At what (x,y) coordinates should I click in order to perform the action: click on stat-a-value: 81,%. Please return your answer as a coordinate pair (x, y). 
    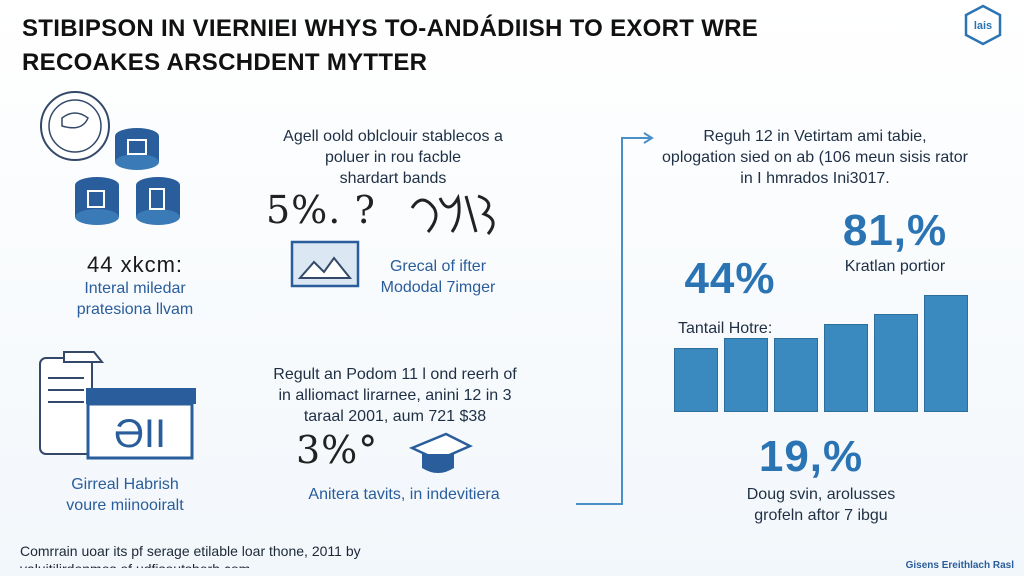
    Looking at the image, I should click on (895, 230).